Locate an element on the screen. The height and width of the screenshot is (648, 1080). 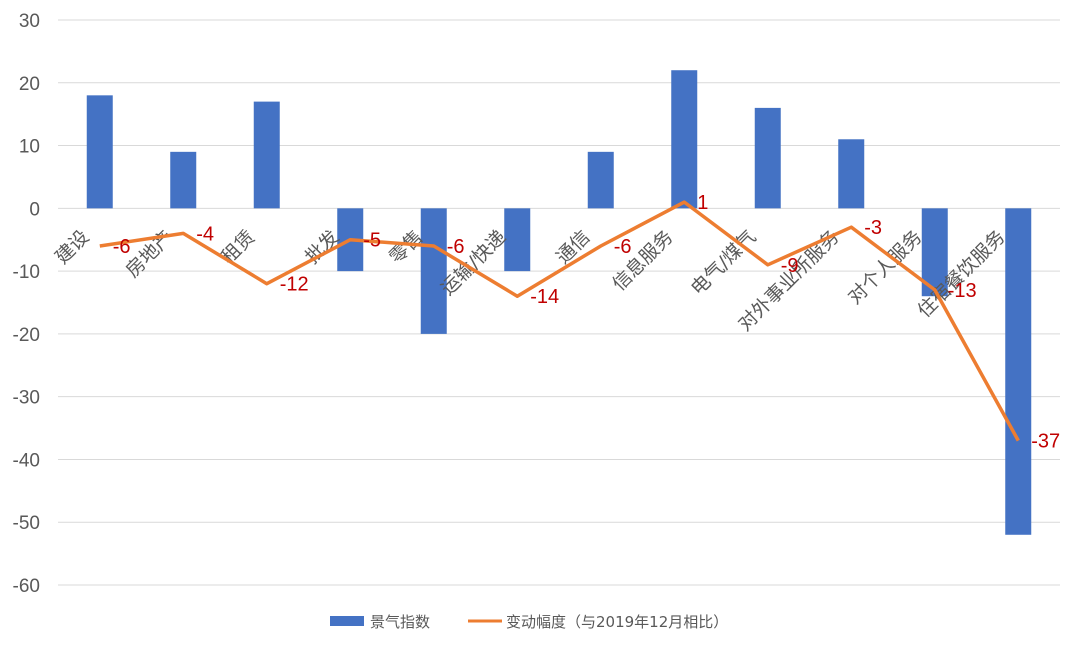
legend-line-label: 变动幅度（与2019年12月相比） is located at coordinates (617, 622).